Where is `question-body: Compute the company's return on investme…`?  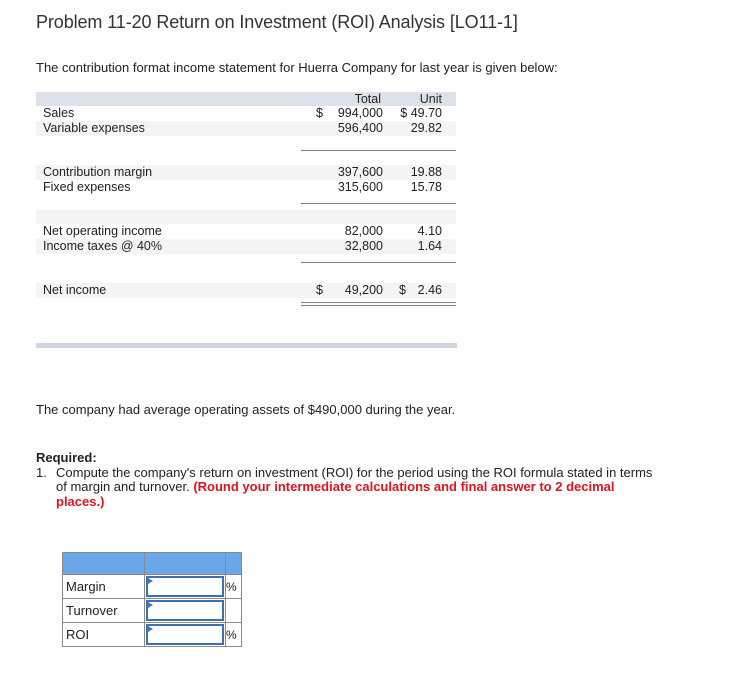 question-body: Compute the company's return on investme… is located at coordinates (354, 479).